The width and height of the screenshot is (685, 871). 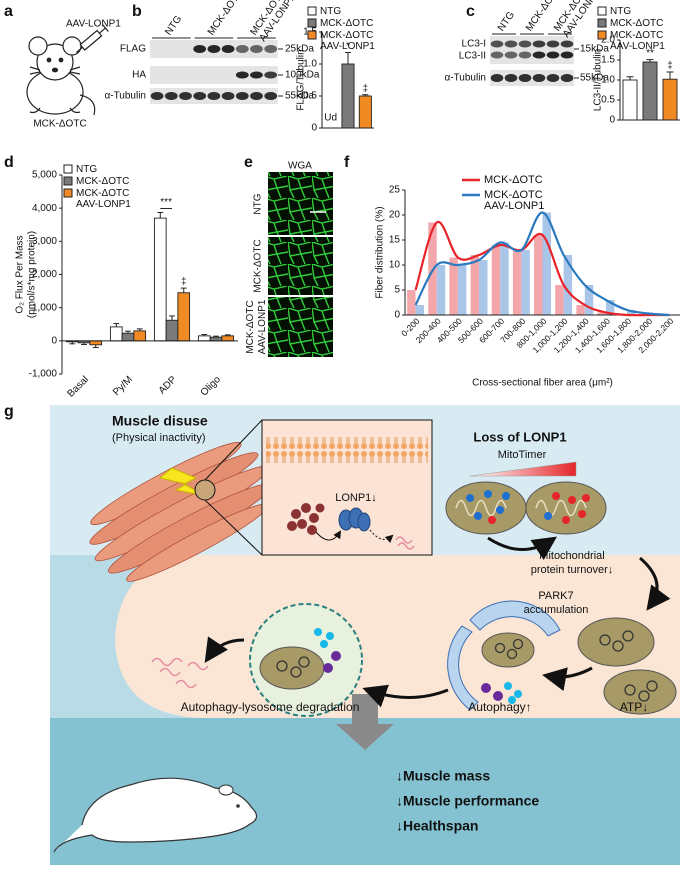 I want to click on wga-images, so click(x=300, y=264).